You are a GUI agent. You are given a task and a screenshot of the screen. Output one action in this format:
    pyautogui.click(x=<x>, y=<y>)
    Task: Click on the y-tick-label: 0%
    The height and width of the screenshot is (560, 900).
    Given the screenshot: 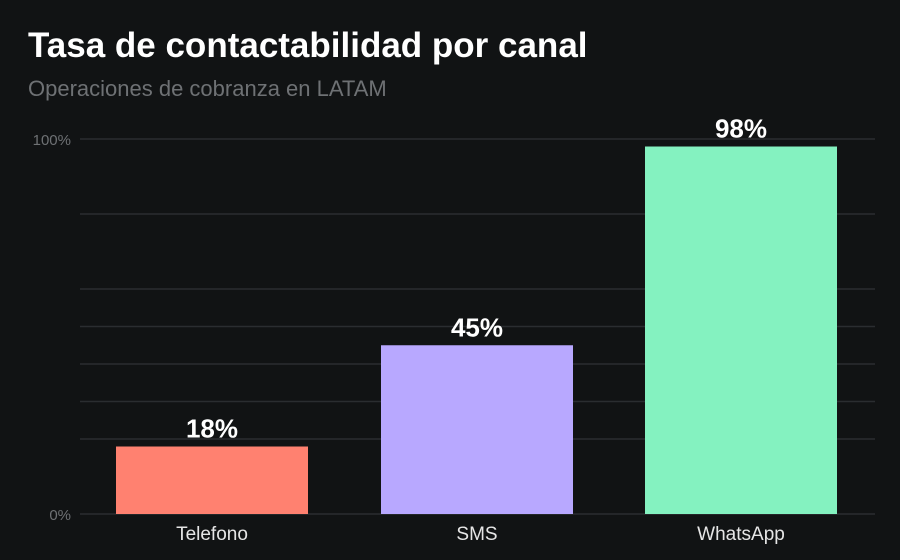 What is the action you would take?
    pyautogui.click(x=60, y=515)
    